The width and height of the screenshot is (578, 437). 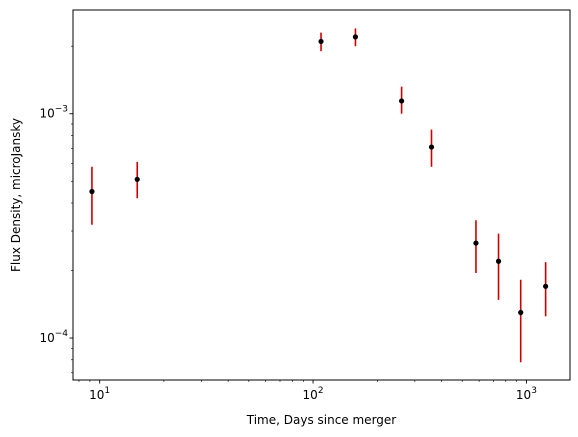 I want to click on y-tick-exponent: −4, so click(x=62, y=334).